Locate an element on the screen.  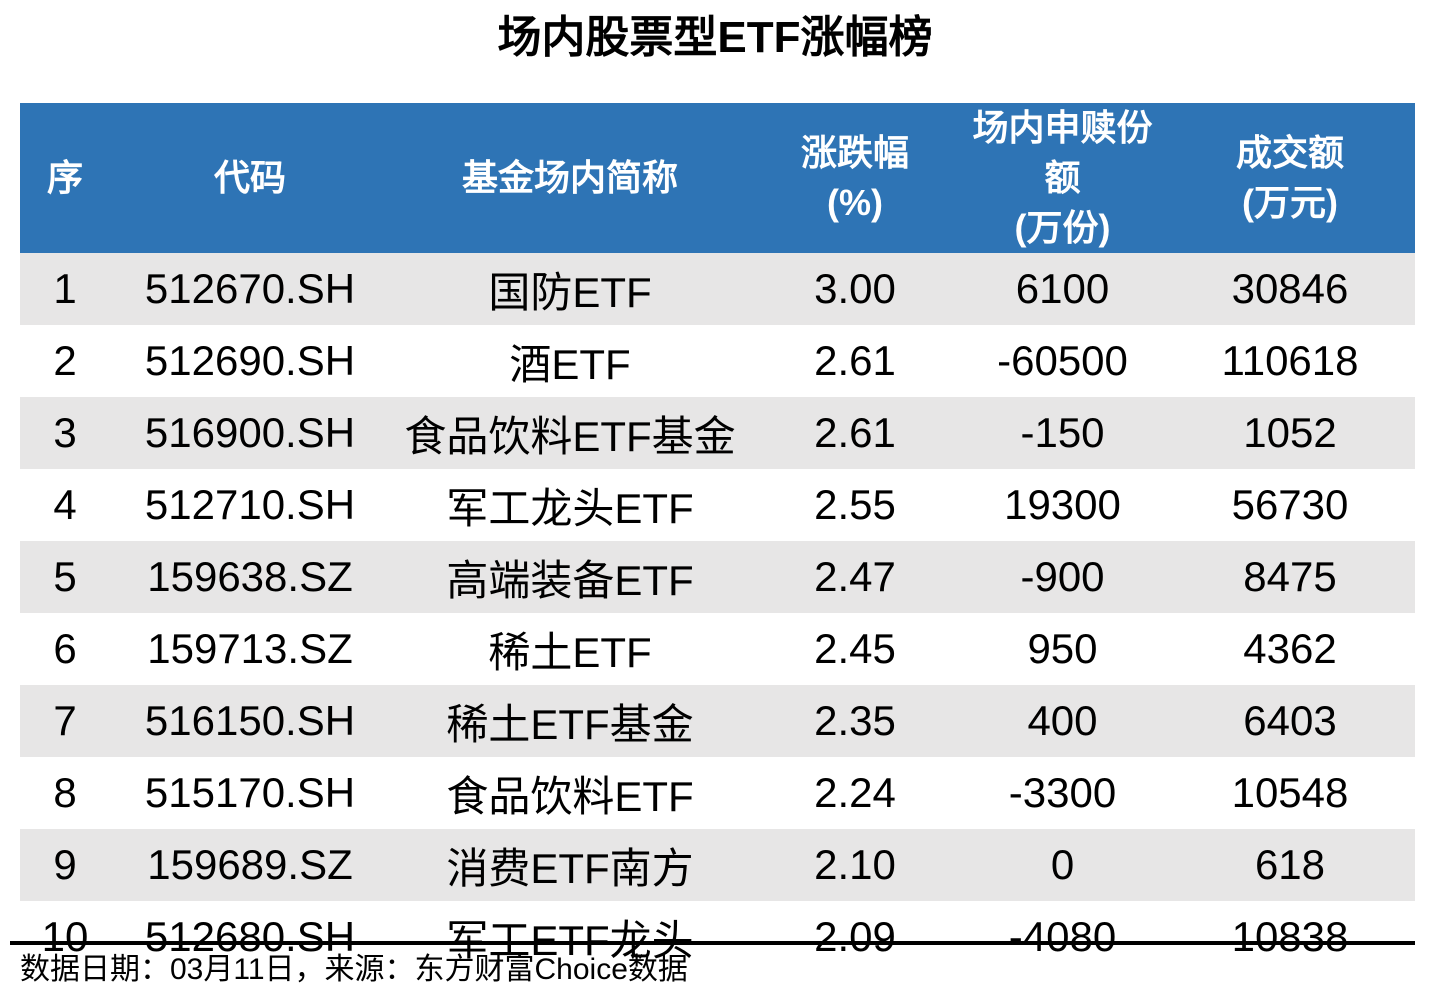
header-fund-name: 基金场内简称 is located at coordinates (570, 178).